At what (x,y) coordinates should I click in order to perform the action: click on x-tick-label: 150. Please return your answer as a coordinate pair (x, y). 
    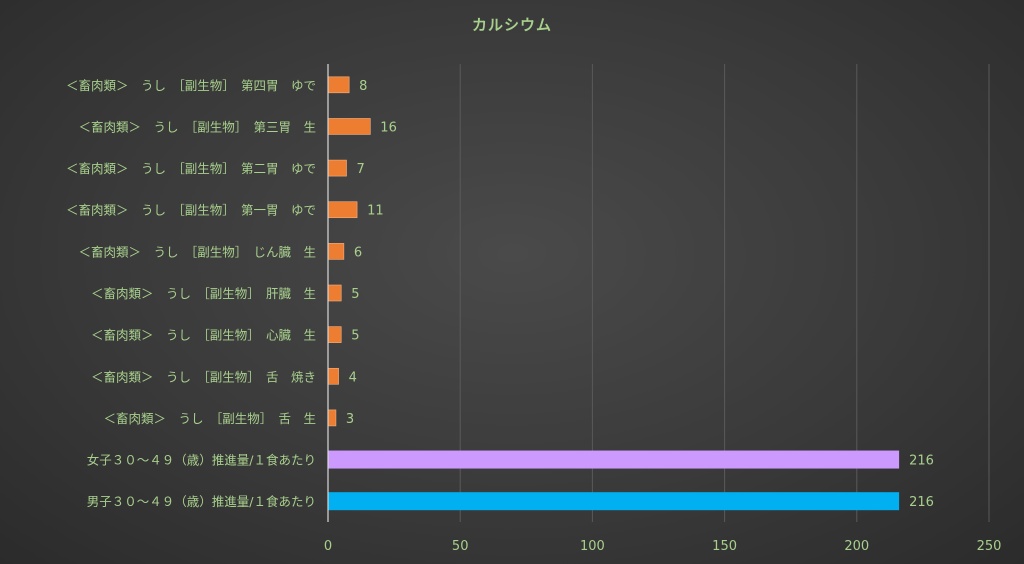
    Looking at the image, I should click on (724, 546).